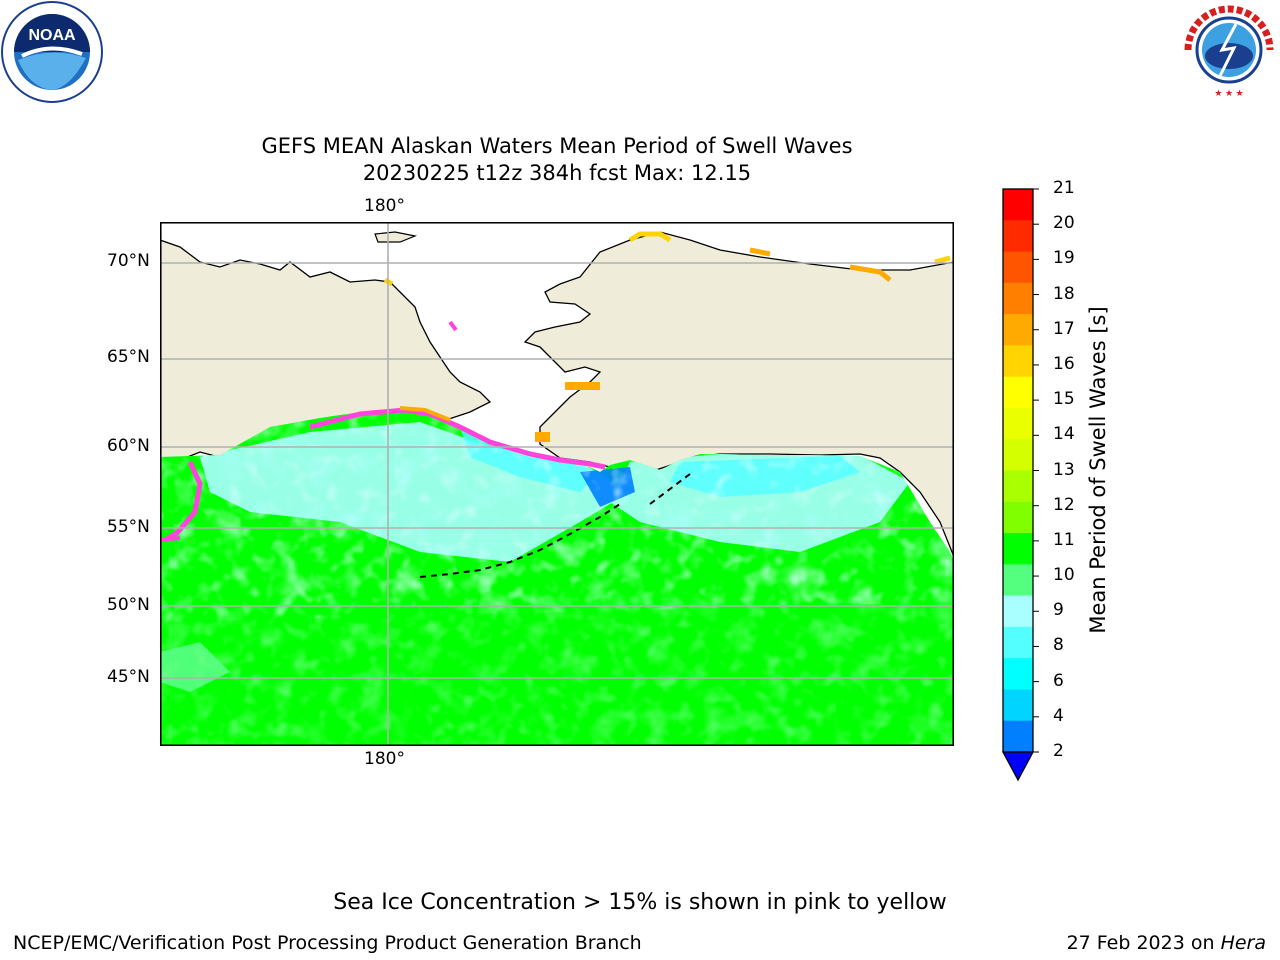 The height and width of the screenshot is (960, 1280). Describe the element at coordinates (1058, 610) in the screenshot. I see `colorbar-tick-label: 9` at that location.